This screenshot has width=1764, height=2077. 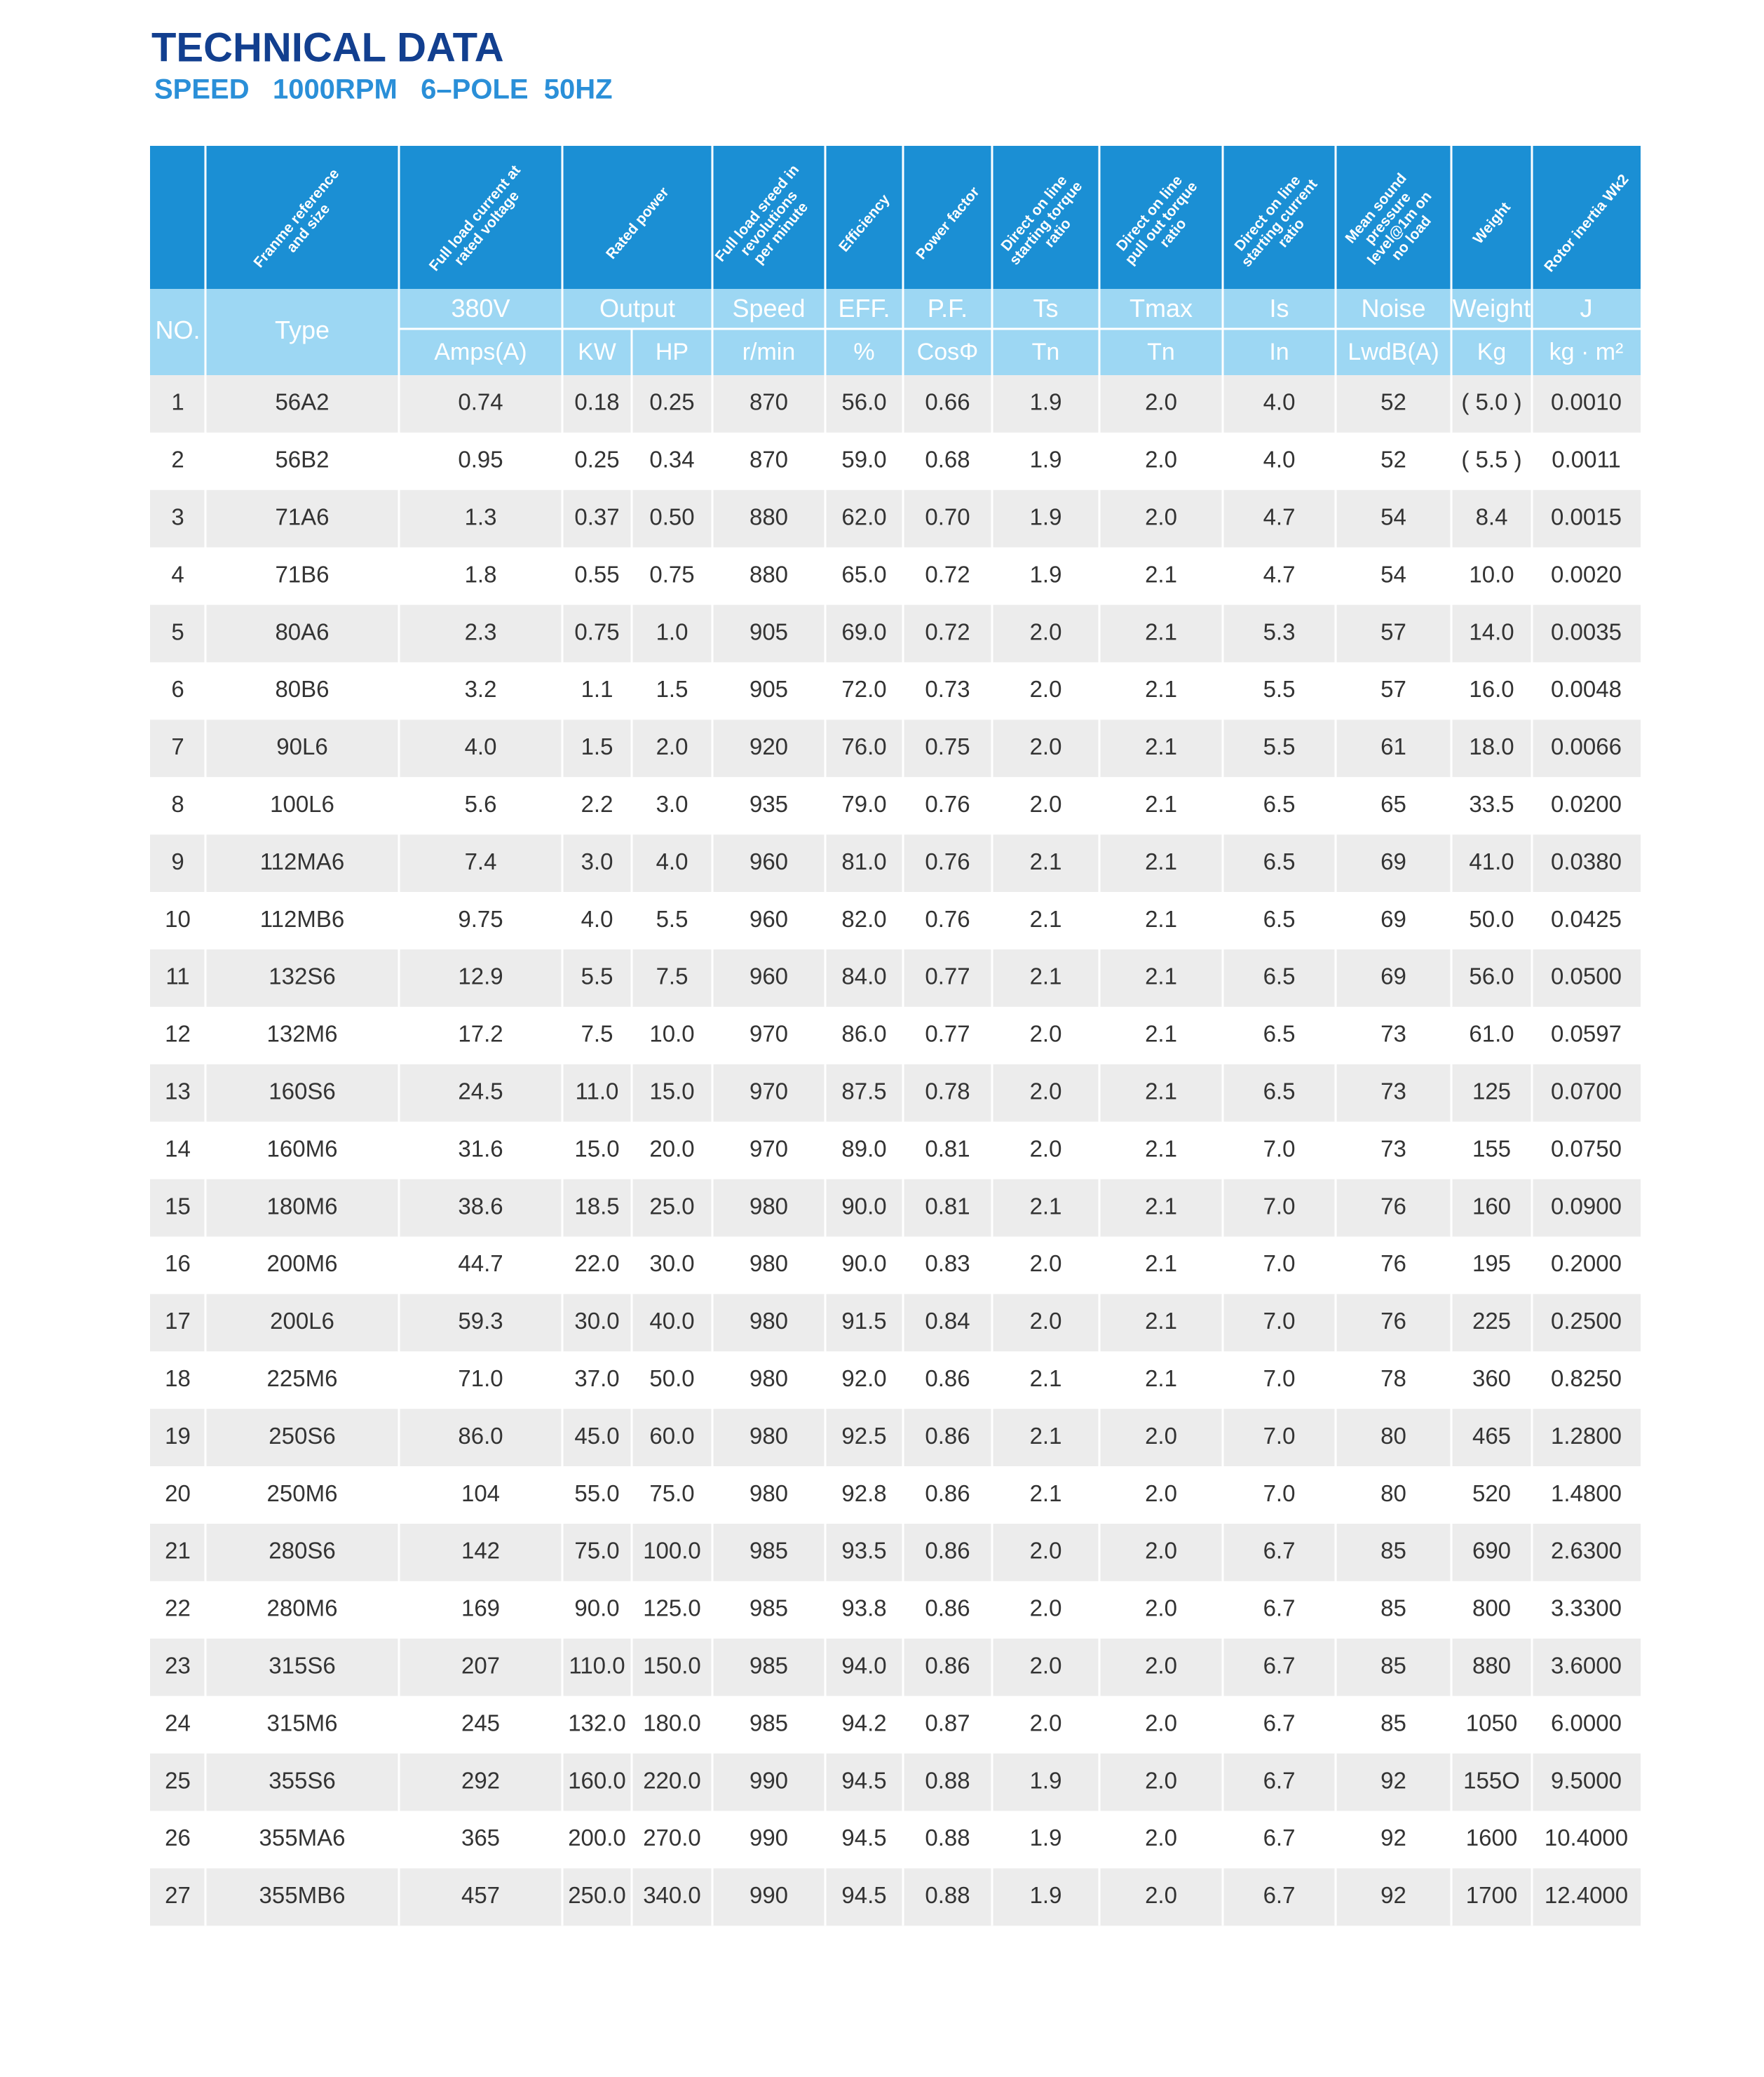 What do you see at coordinates (672, 976) in the screenshot?
I see `cell: 7.5` at bounding box center [672, 976].